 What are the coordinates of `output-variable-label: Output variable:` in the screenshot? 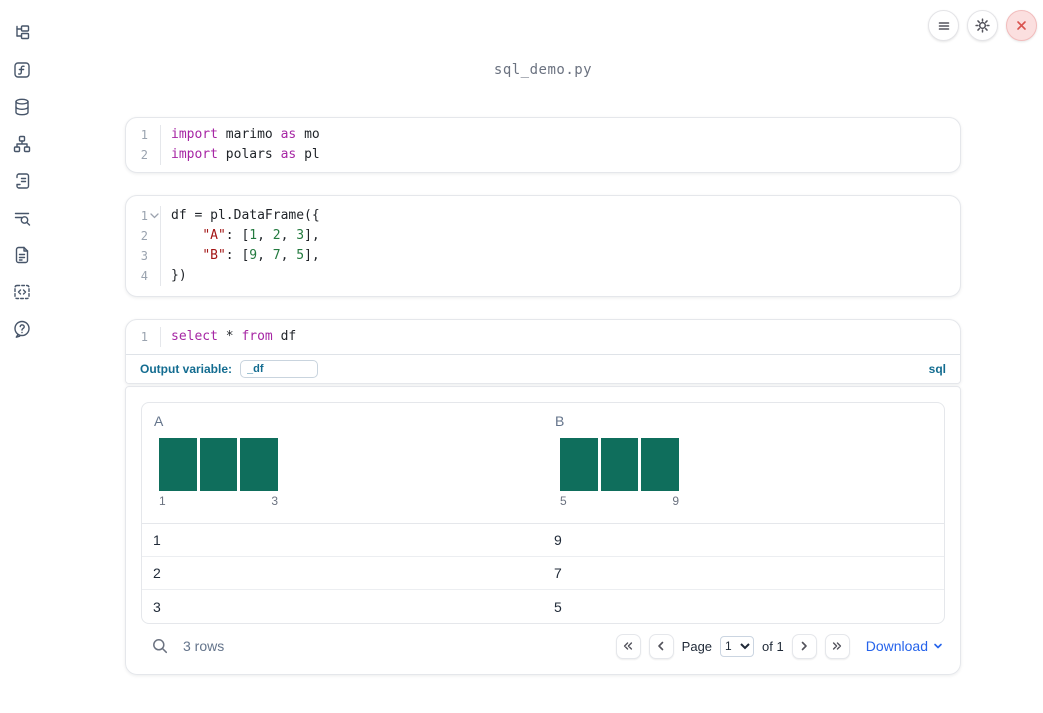 It's located at (186, 369).